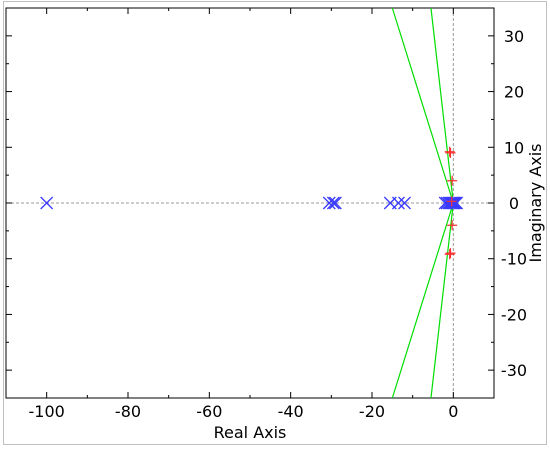 The height and width of the screenshot is (450, 550). Describe the element at coordinates (209, 411) in the screenshot. I see `x-tick-label: -60` at that location.